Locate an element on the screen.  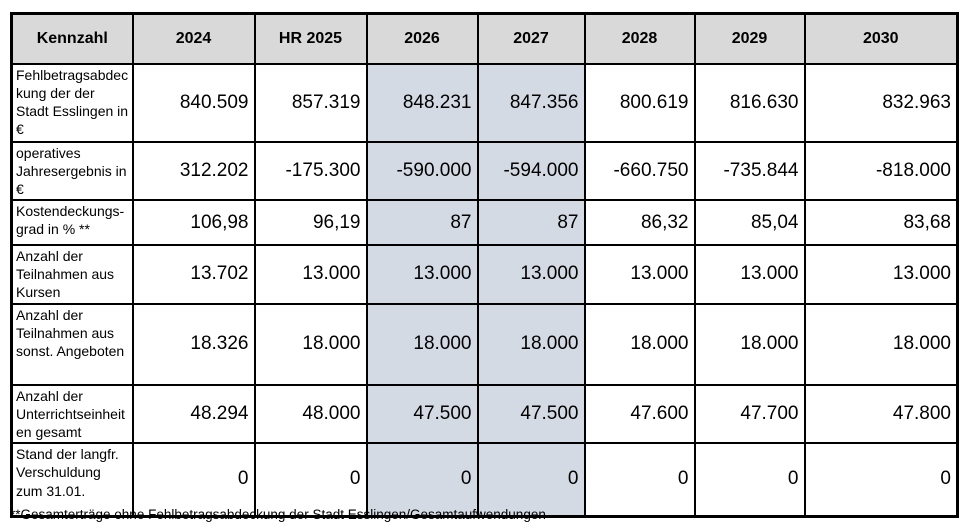
value-cell: 816.630 is located at coordinates (749, 102).